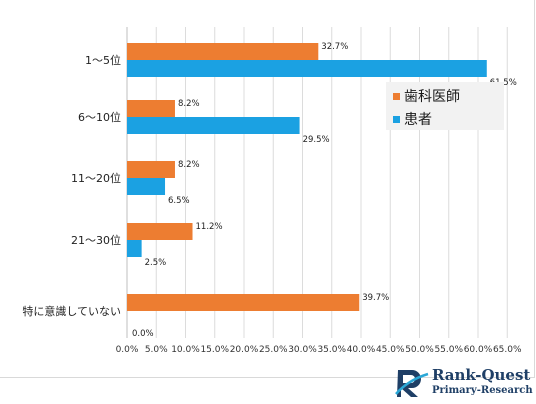  What do you see at coordinates (390, 350) in the screenshot?
I see `x-tick-label: 45.0%` at bounding box center [390, 350].